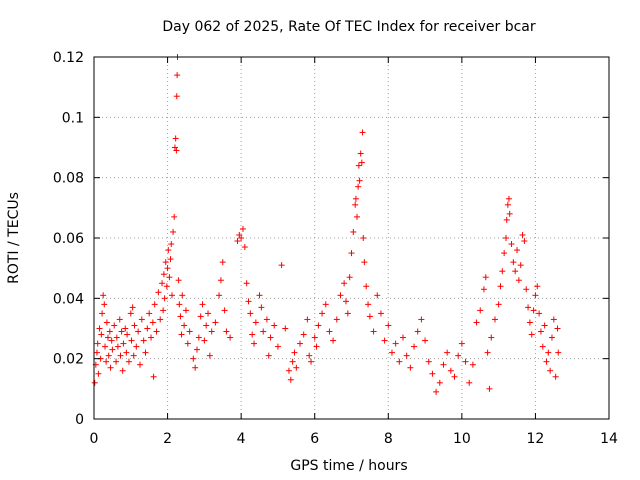  Describe the element at coordinates (388, 439) in the screenshot. I see `x-tick-label: 8` at that location.